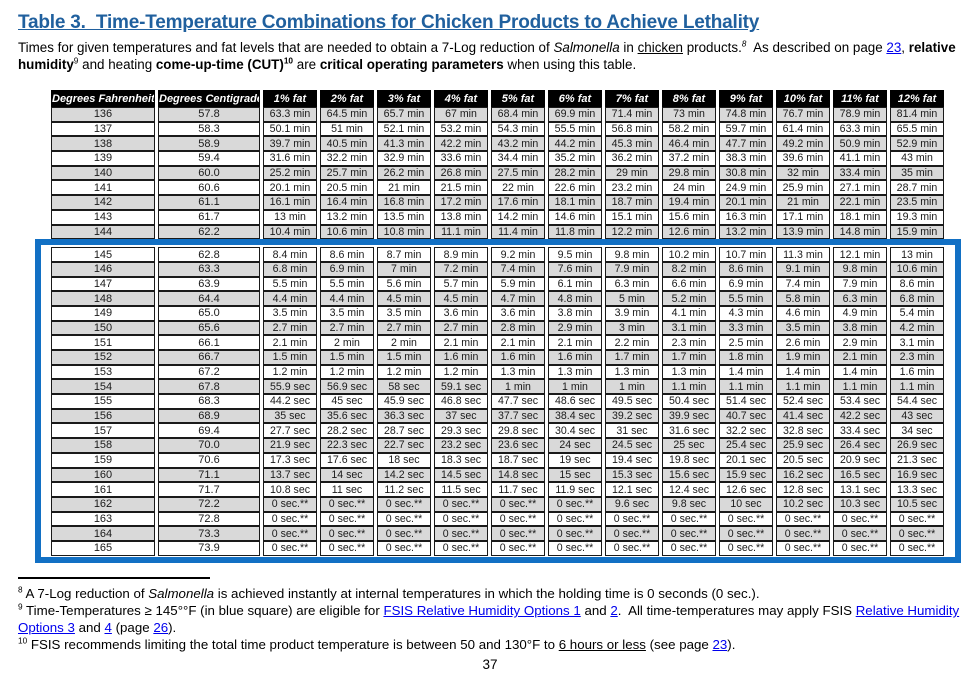 This screenshot has height=680, width=980. I want to click on cell-time: 10.8 min, so click(404, 232).